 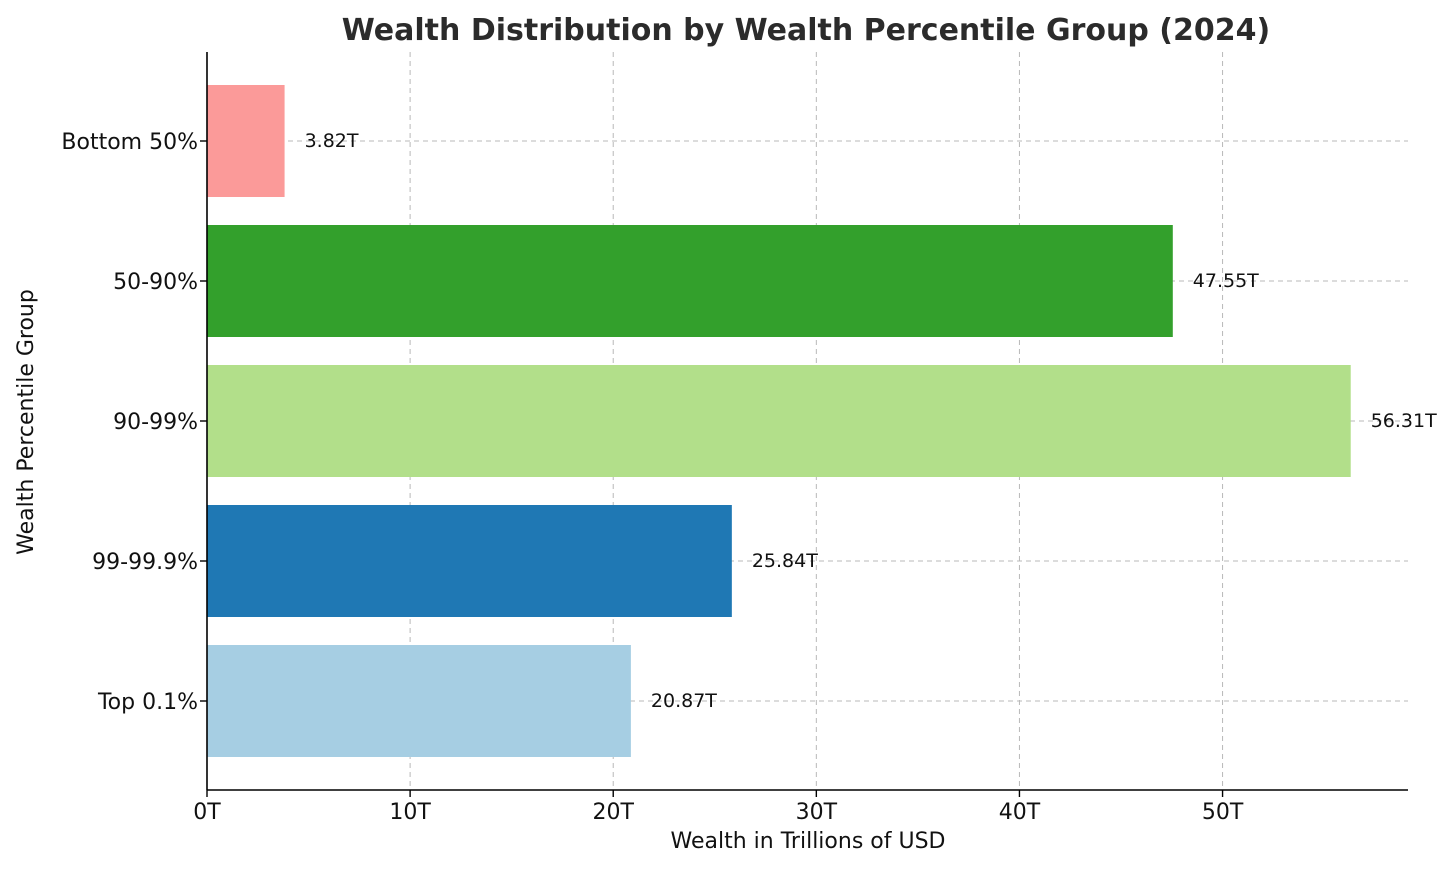 What do you see at coordinates (155, 422) in the screenshot?
I see `y-tick-label: 90-99%` at bounding box center [155, 422].